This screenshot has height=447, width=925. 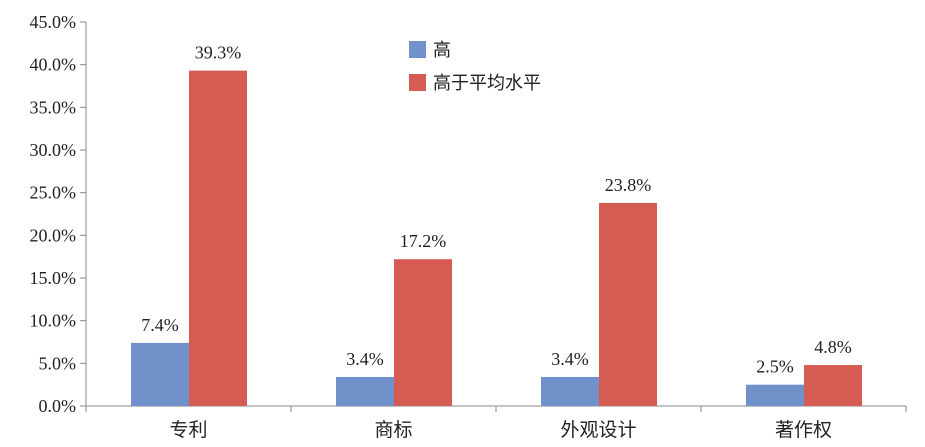 I want to click on data-label: 7.4%, so click(x=160, y=325).